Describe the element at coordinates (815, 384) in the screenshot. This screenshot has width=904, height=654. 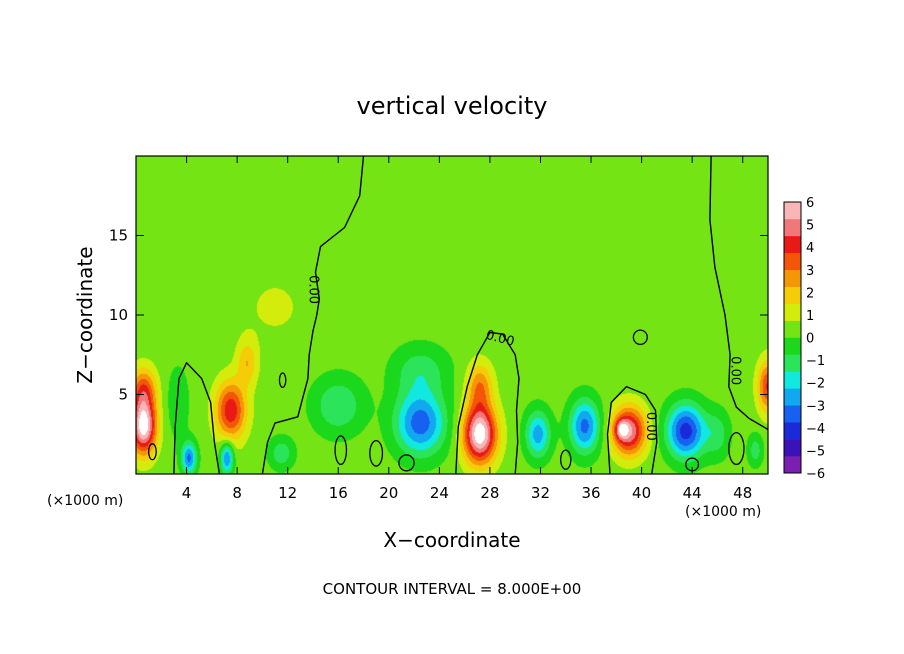
I see `colorbar-label: −2` at that location.